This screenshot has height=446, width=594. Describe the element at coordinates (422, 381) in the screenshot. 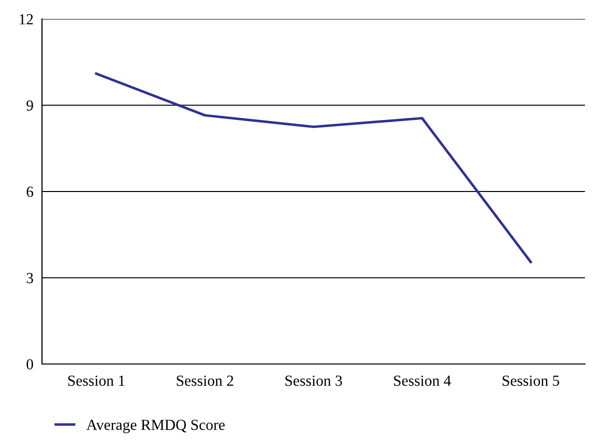

I see `x-tick-label: Session 4` at that location.